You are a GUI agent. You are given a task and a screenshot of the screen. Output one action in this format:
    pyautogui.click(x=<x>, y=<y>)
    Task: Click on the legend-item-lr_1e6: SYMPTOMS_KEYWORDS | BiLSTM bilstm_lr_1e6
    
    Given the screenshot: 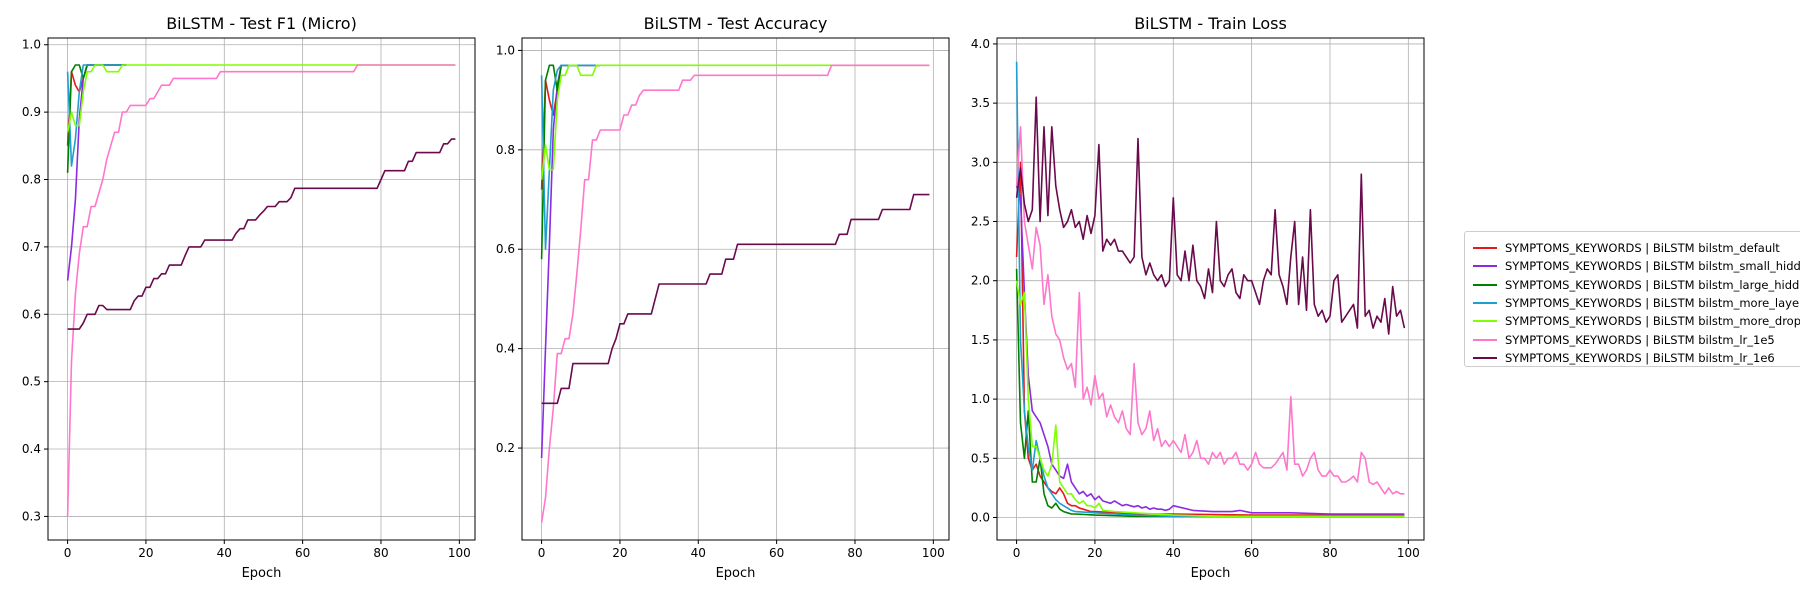 What is the action you would take?
    pyautogui.click(x=1624, y=358)
    